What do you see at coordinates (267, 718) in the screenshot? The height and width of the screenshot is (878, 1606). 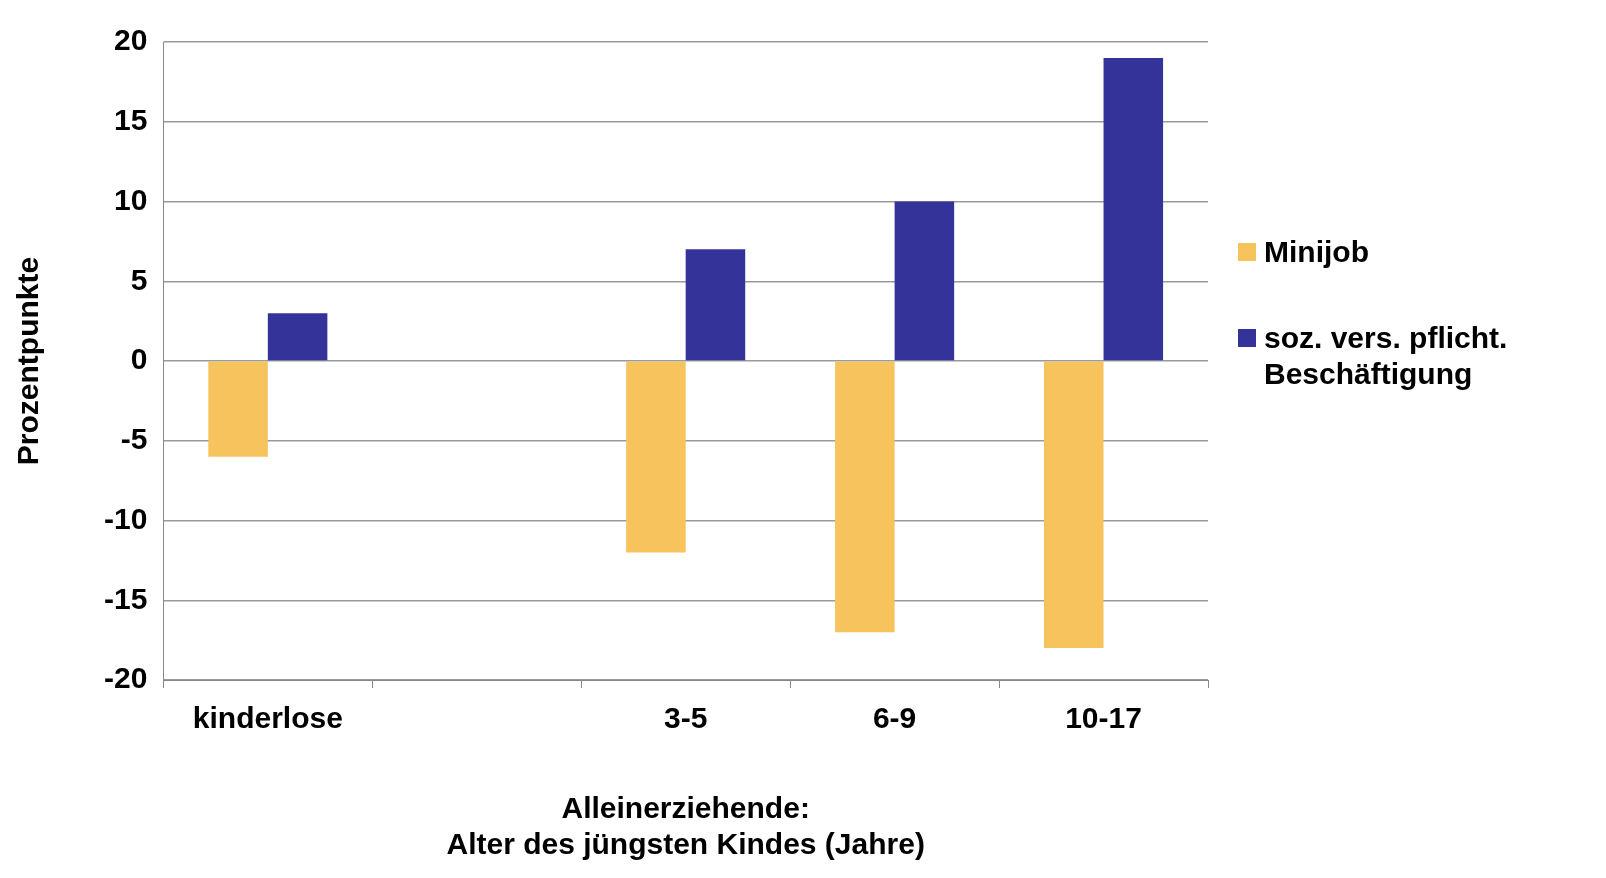 I see `x-tick-label: kinderlose` at bounding box center [267, 718].